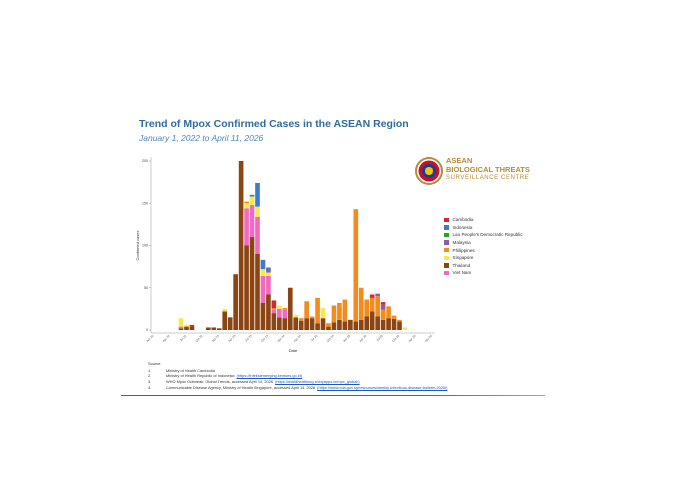 The height and width of the screenshot is (487, 682). I want to click on legend-label: Lao People's Democratic Republic, so click(487, 235).